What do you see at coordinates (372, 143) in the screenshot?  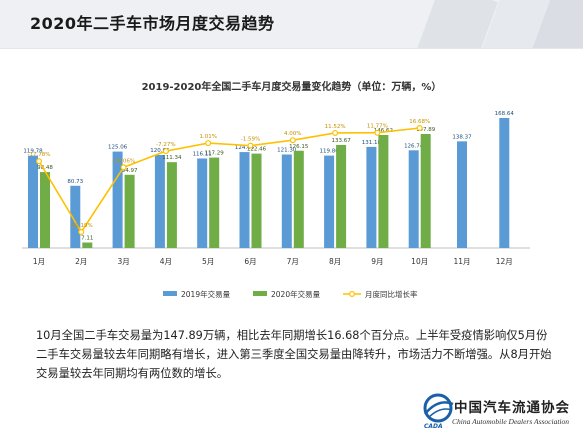 I see `data-label-2019: 131.18` at bounding box center [372, 143].